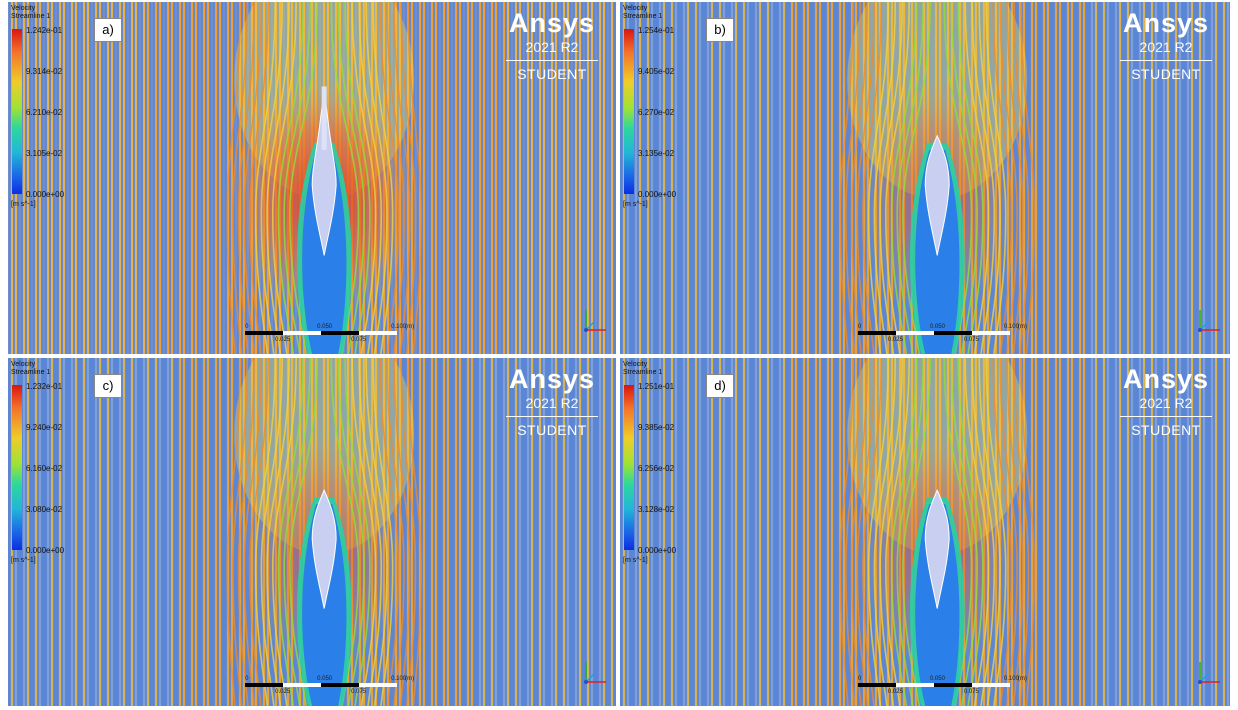 This screenshot has height=710, width=1238. What do you see at coordinates (108, 386) in the screenshot?
I see `panel-label: c)` at bounding box center [108, 386].